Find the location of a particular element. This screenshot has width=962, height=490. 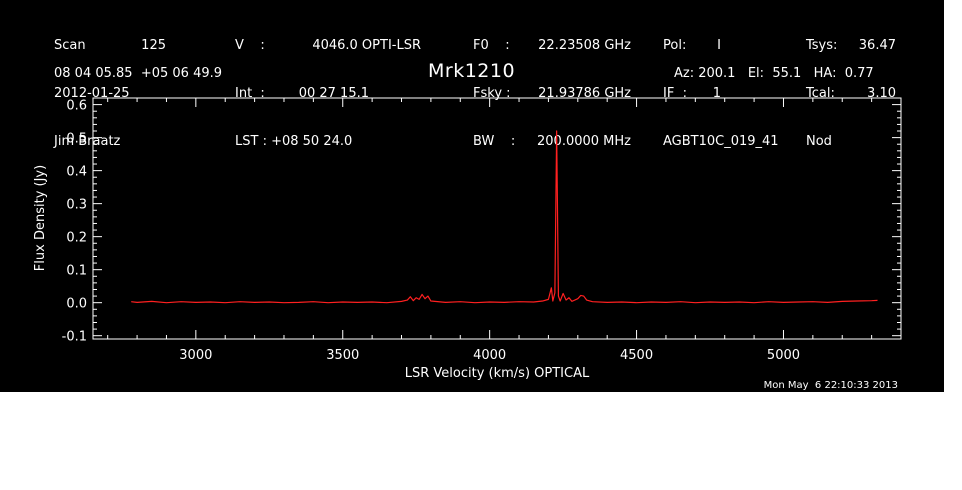

header-col-tsys: Tsys: 36.47 Tcal: 3.10 Nod is located at coordinates (851, 94).